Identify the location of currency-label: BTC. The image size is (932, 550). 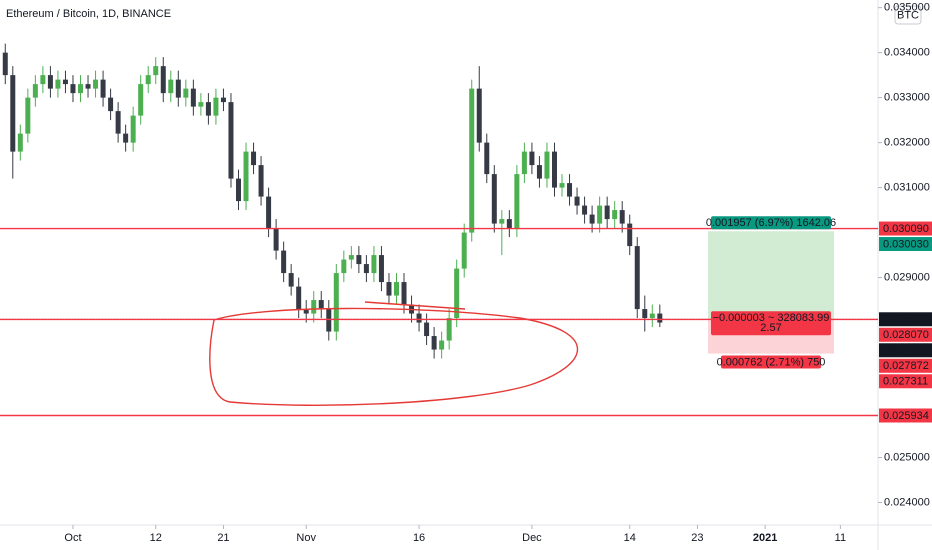
(908, 15).